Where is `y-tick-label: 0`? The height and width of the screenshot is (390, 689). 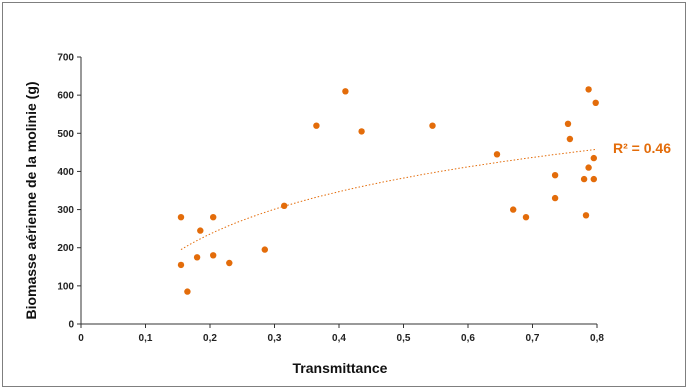 y-tick-label: 0 is located at coordinates (71, 325).